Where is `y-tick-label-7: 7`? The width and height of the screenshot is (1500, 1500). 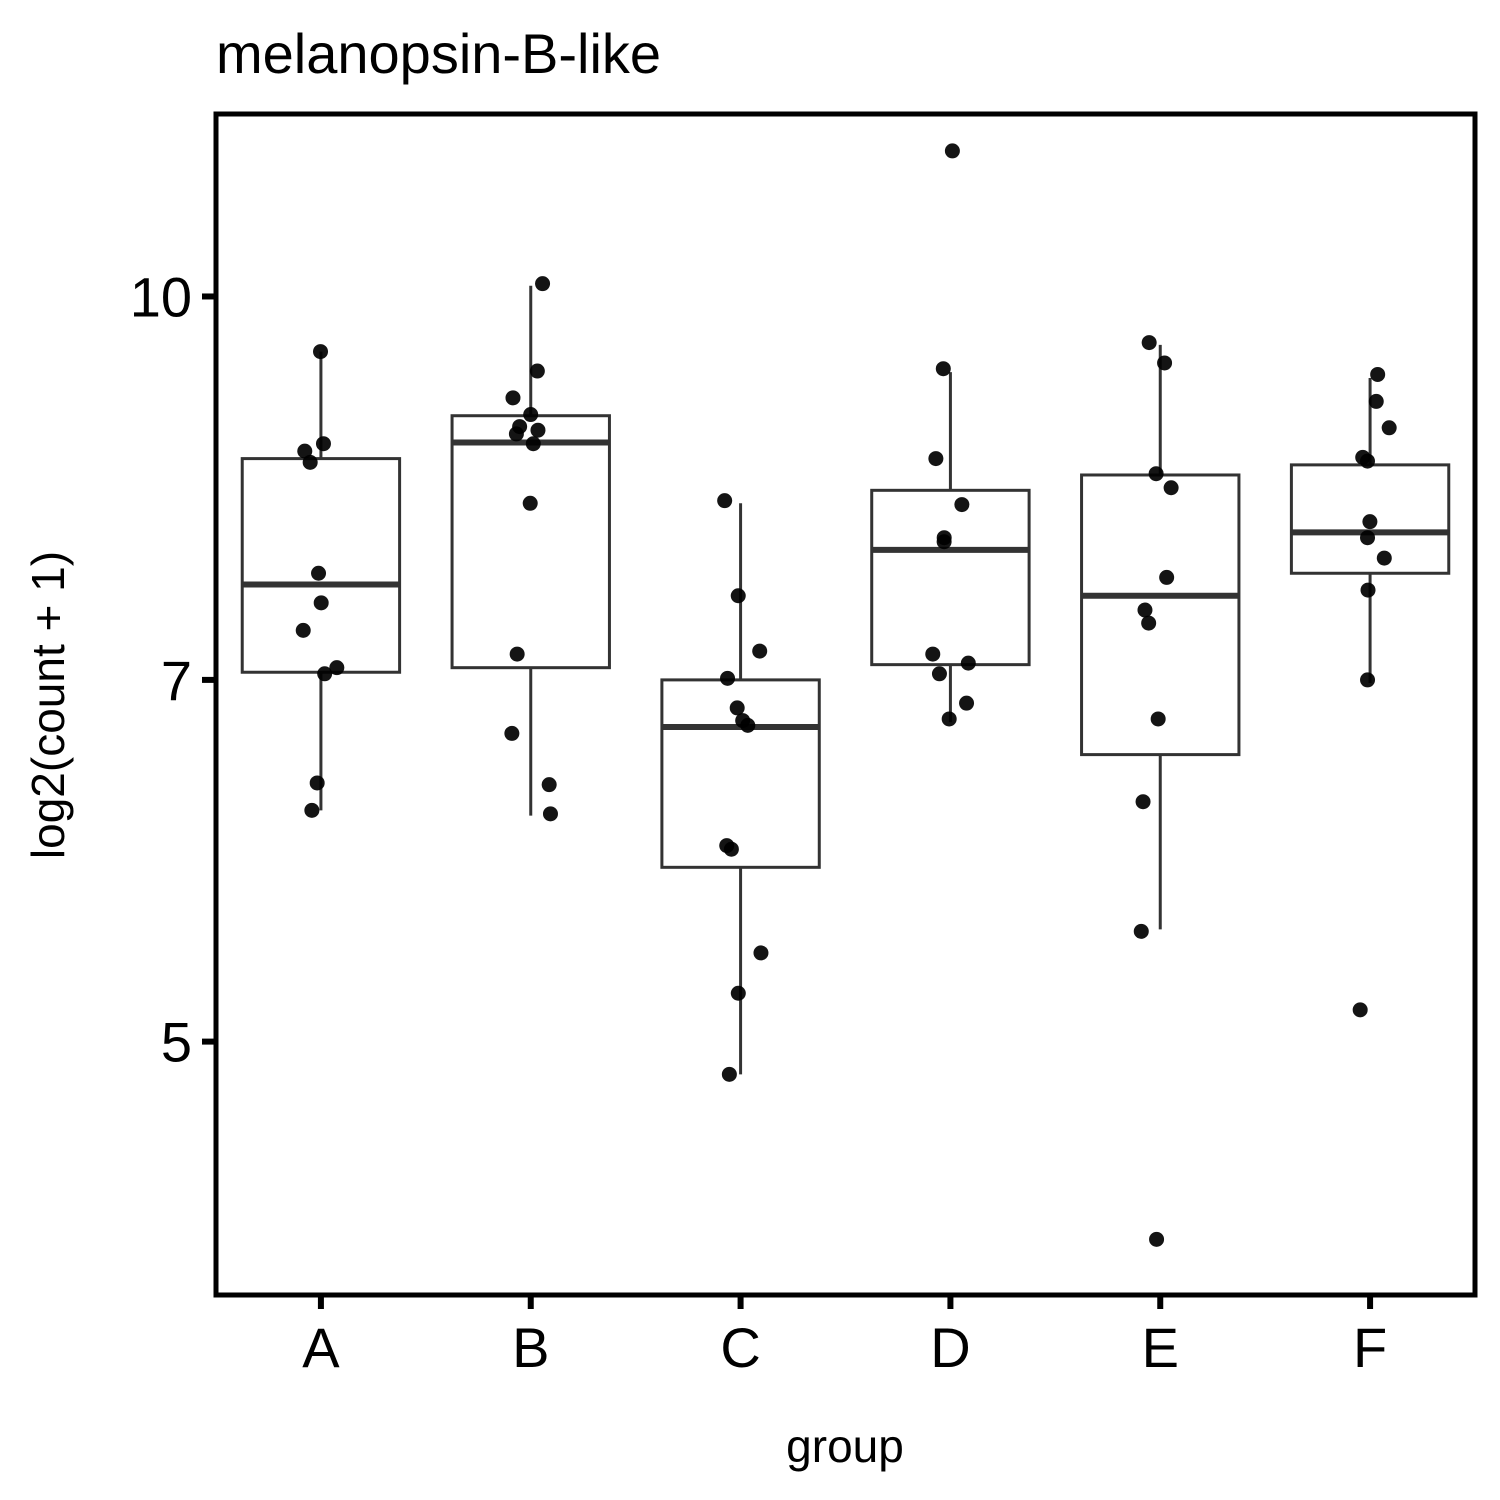 y-tick-label-7: 7 is located at coordinates (176, 680).